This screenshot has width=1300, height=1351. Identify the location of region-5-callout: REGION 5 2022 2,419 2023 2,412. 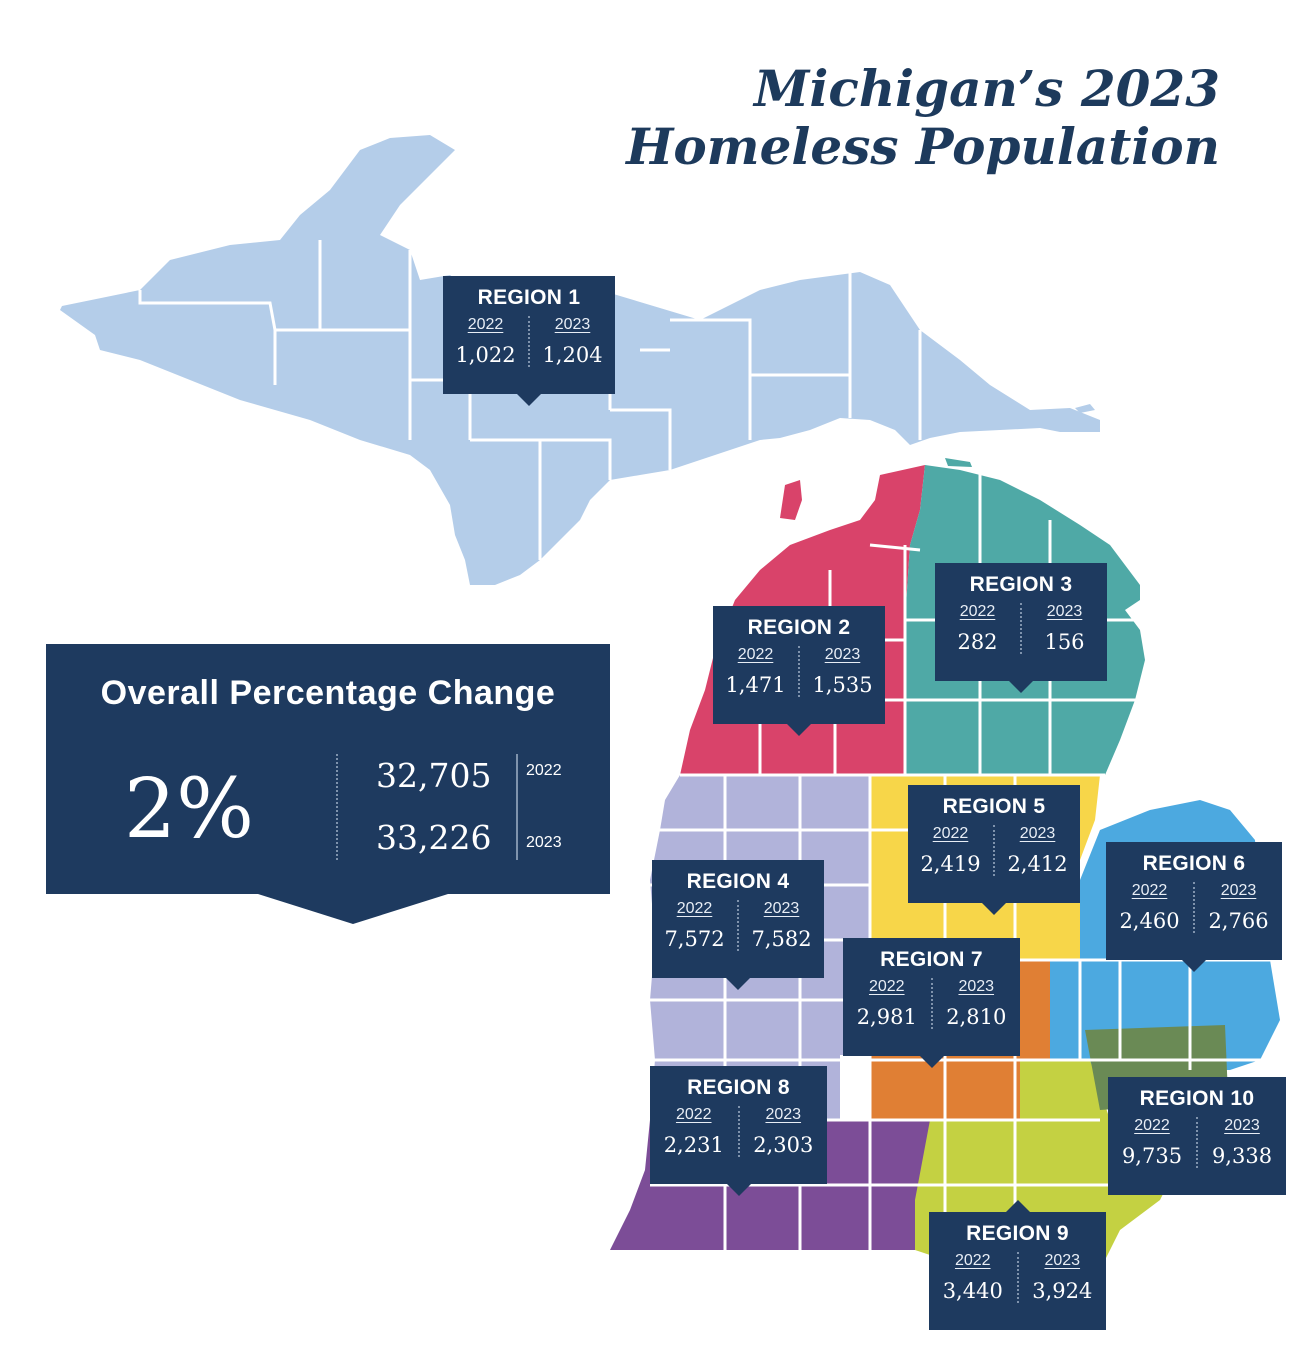
(994, 850).